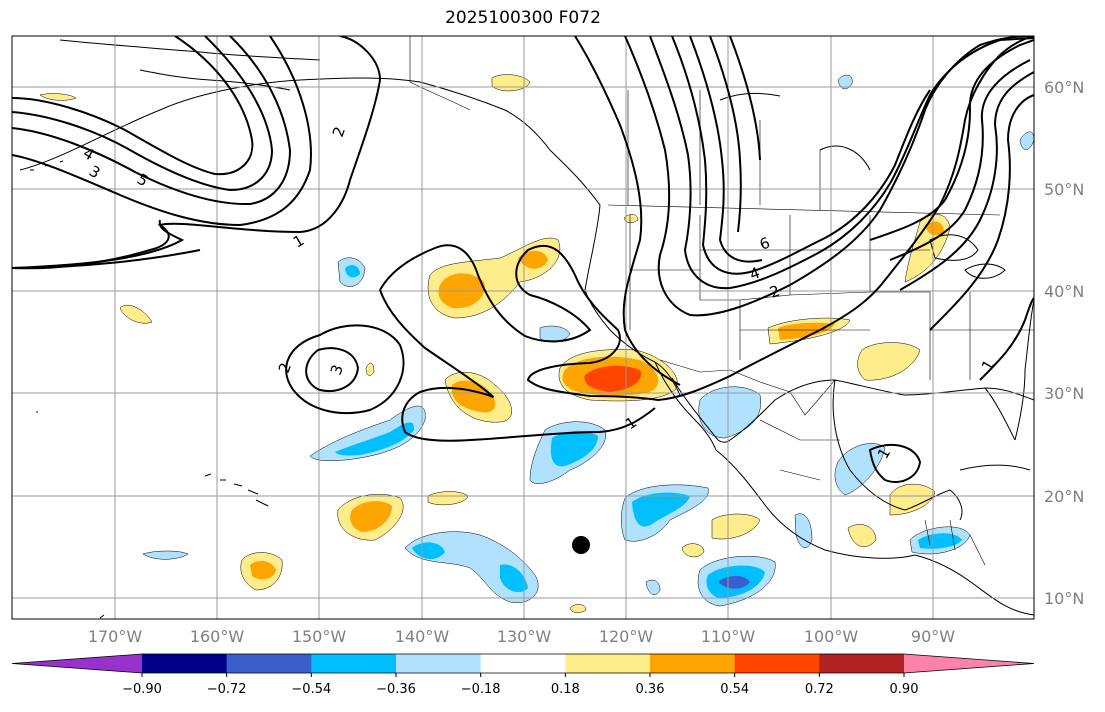  I want to click on lon-label: 90°W, so click(933, 636).